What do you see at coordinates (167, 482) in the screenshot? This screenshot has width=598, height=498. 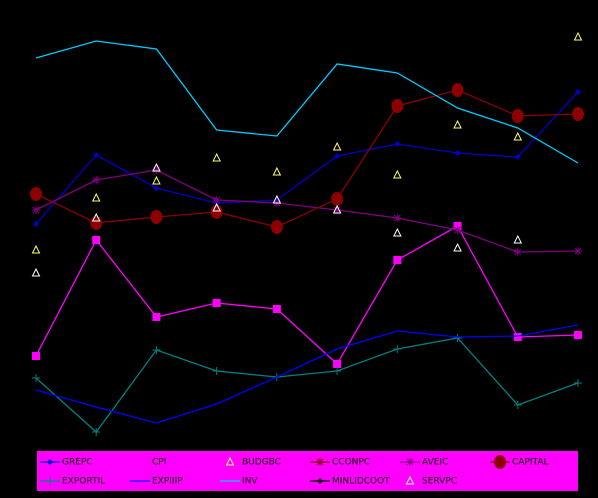 I see `legend-label: EXPIIIP` at bounding box center [167, 482].